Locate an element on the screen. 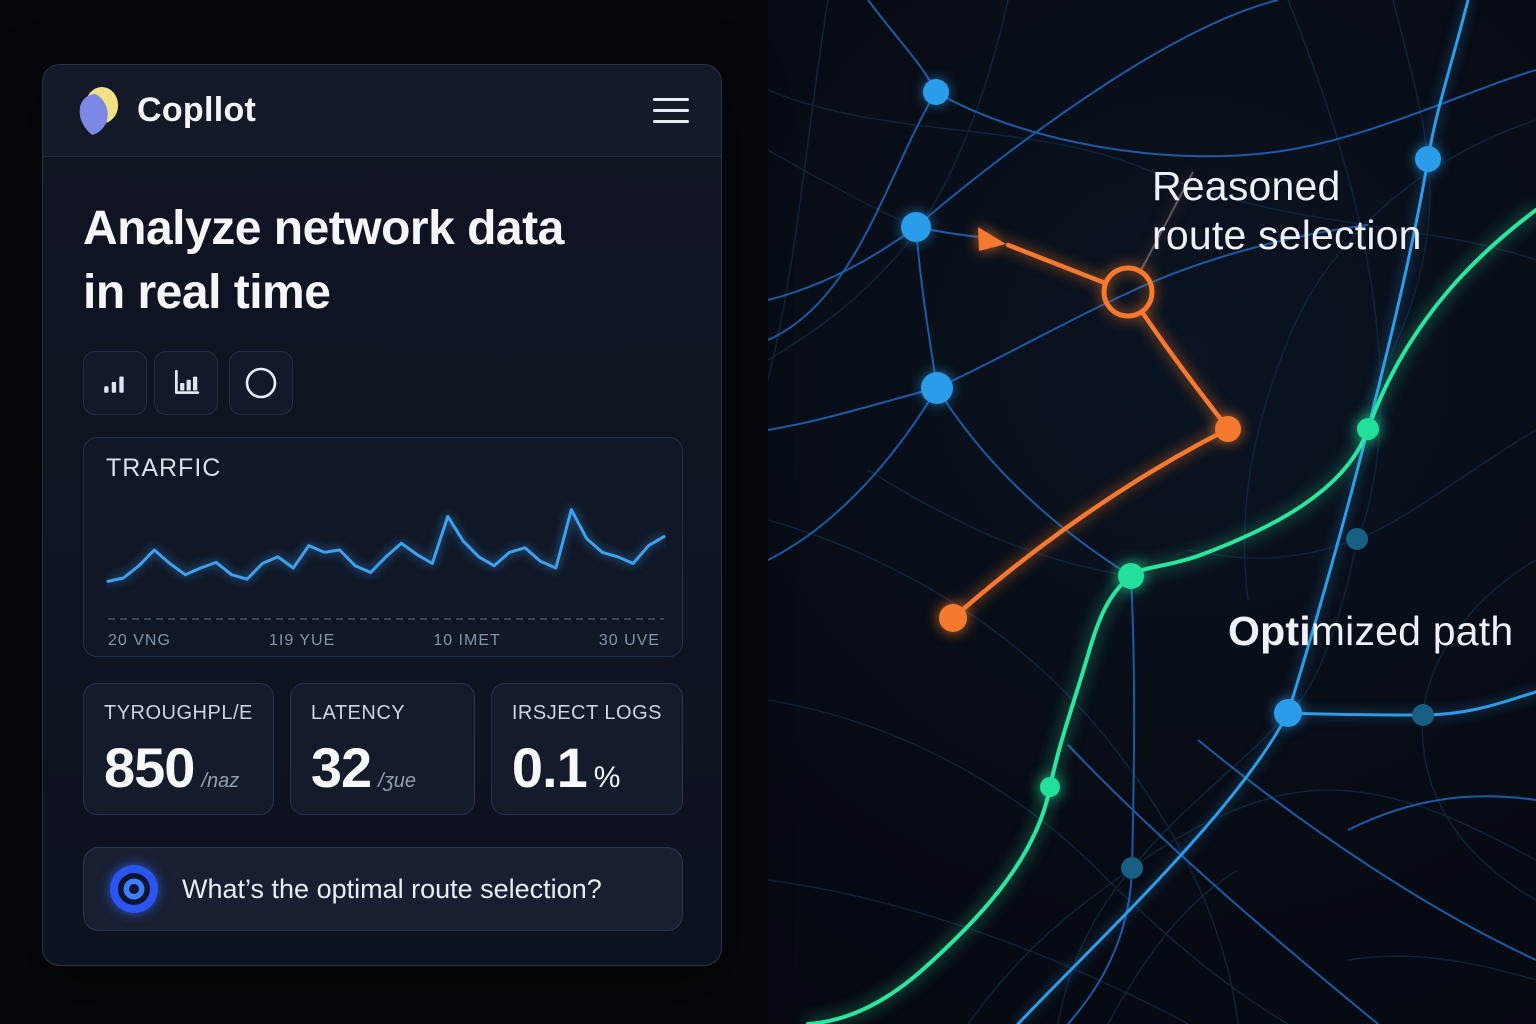 The height and width of the screenshot is (1024, 1536). signal-bars-icon is located at coordinates (114, 384).